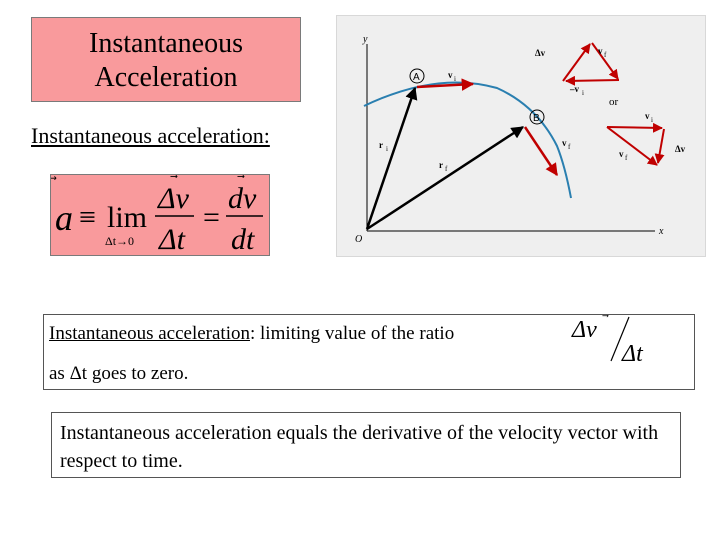 This screenshot has height=540, width=720. Describe the element at coordinates (455, 79) in the screenshot. I see `vi-sub: i` at that location.